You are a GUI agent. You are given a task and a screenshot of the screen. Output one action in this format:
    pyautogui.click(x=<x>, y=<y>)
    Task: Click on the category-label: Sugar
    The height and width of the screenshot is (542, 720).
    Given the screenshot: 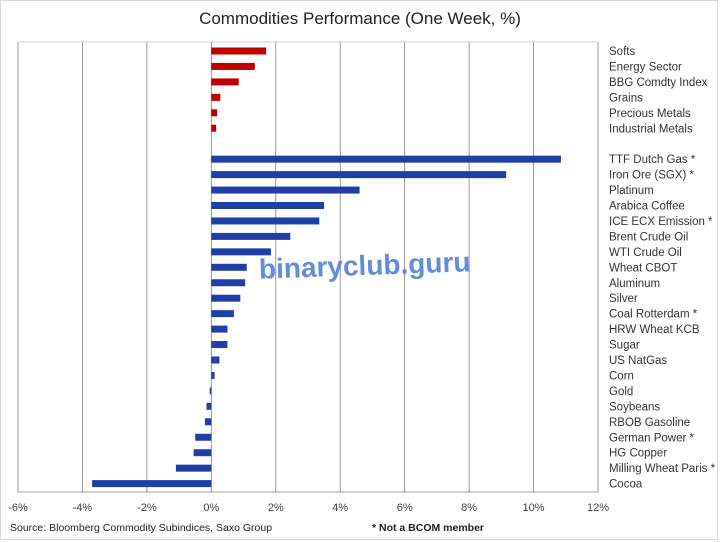 What is the action you would take?
    pyautogui.click(x=624, y=346)
    